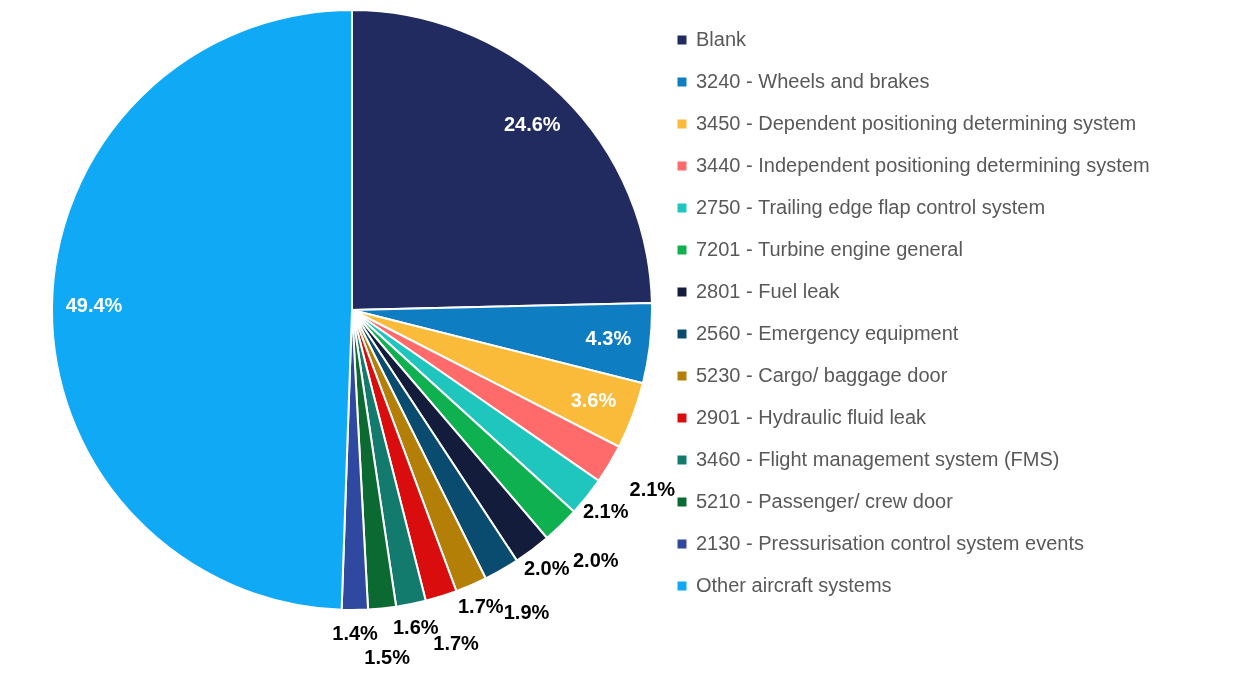 The image size is (1246, 693). I want to click on legend-label: 2560 - Emergency equipment, so click(827, 333).